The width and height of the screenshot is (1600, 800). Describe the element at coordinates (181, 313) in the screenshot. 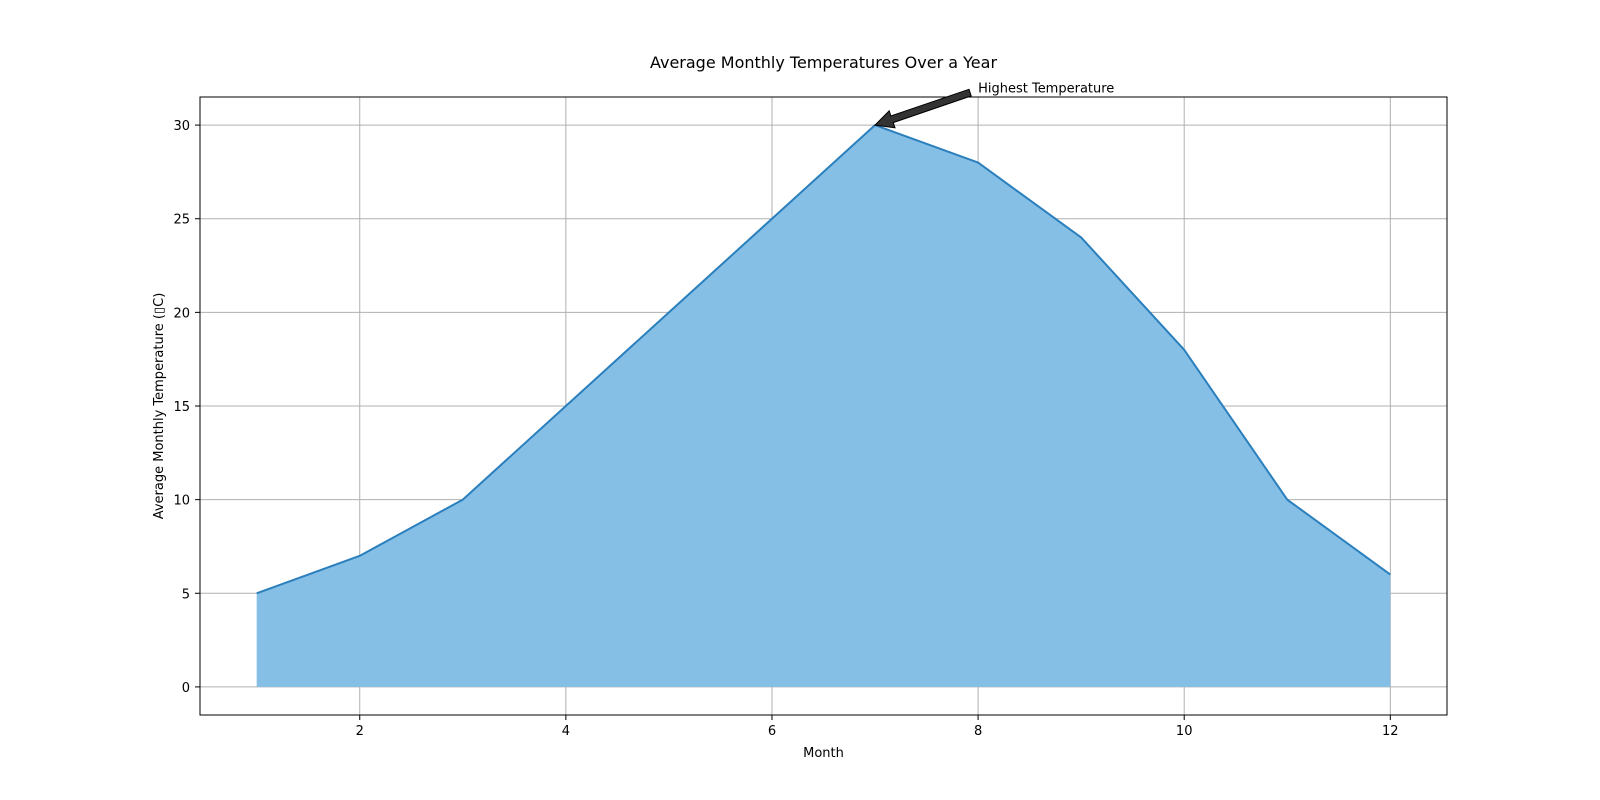

I see `y-tick-label: 20` at that location.